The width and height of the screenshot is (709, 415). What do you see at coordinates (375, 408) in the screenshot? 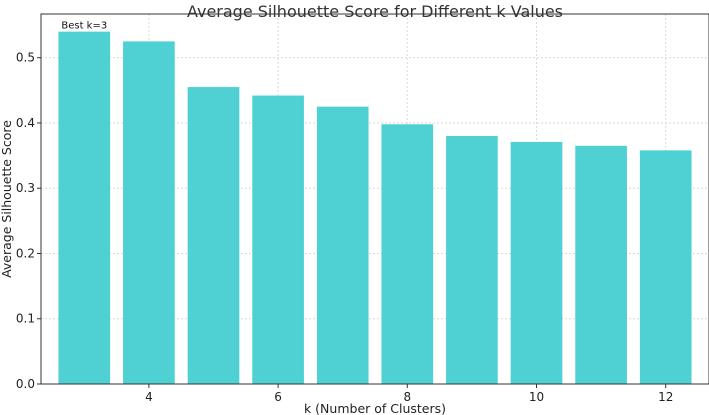
I see `x-axis-title: k (Number of Clusters)` at bounding box center [375, 408].